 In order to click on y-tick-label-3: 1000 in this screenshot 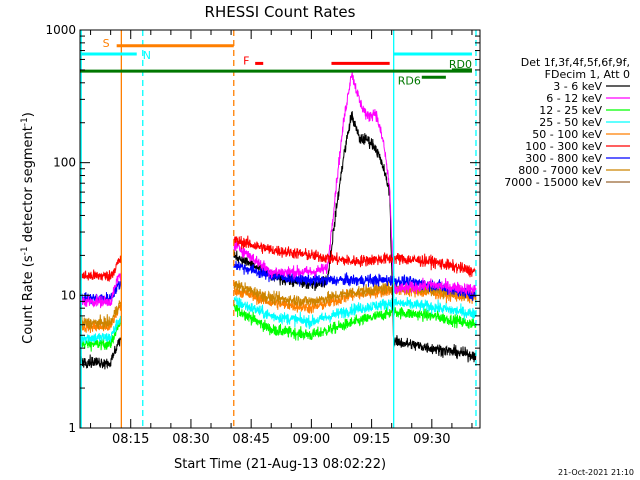, I will do `click(60, 30)`.